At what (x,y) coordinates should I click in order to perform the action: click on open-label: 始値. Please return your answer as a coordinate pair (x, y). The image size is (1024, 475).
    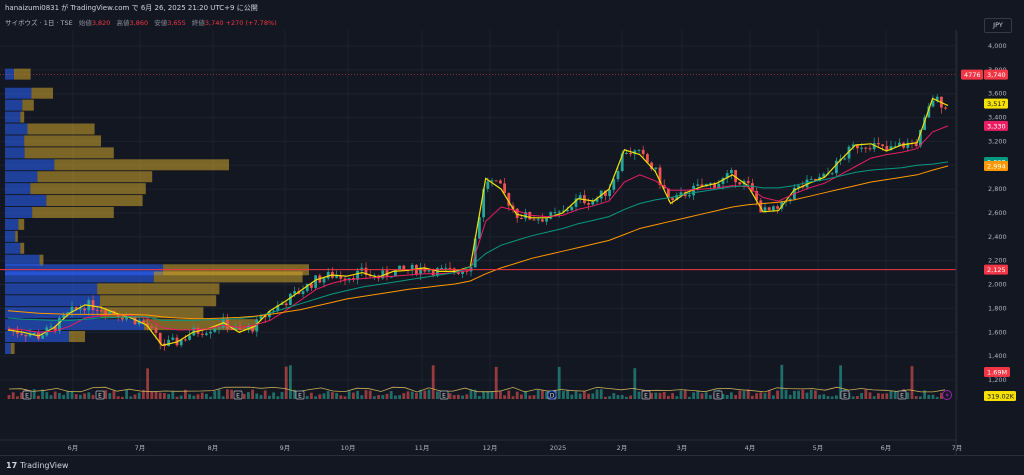
    Looking at the image, I should click on (85, 23).